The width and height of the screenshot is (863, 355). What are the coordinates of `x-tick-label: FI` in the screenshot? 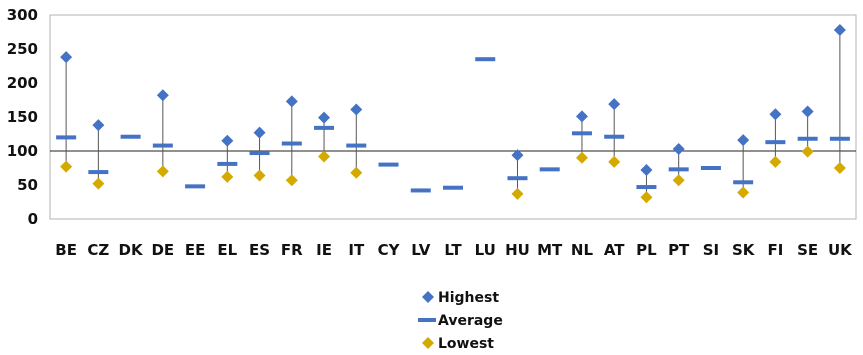 It's located at (775, 250).